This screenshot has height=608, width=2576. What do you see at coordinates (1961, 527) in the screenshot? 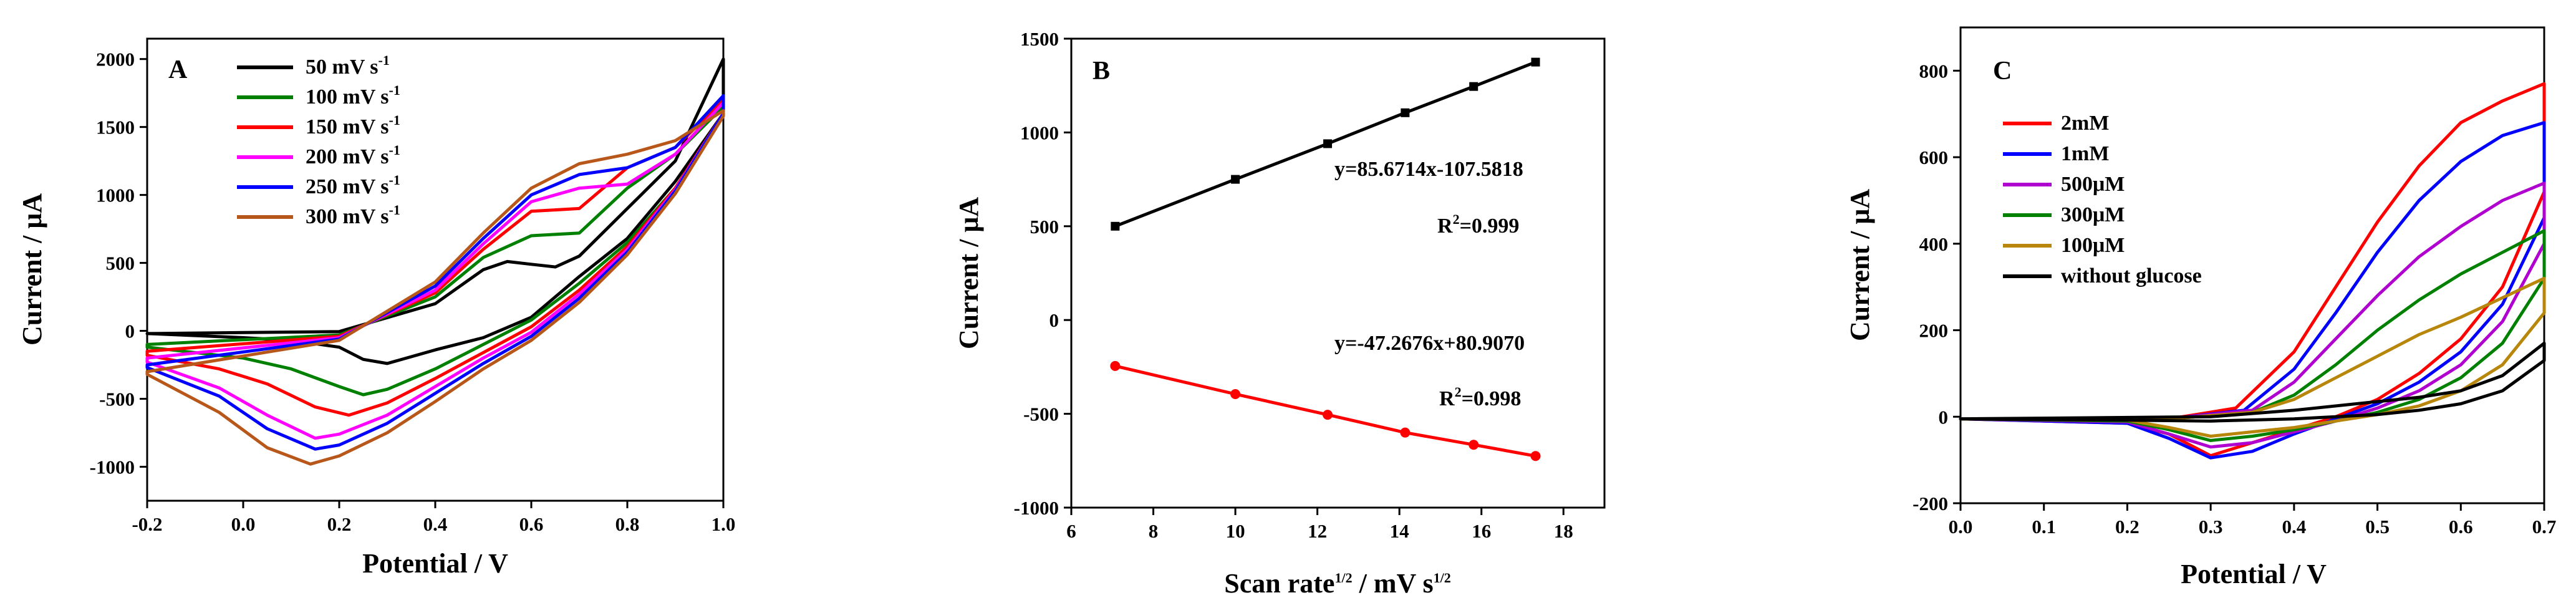
I see `c-x-tick-label: 0.0` at bounding box center [1961, 527].